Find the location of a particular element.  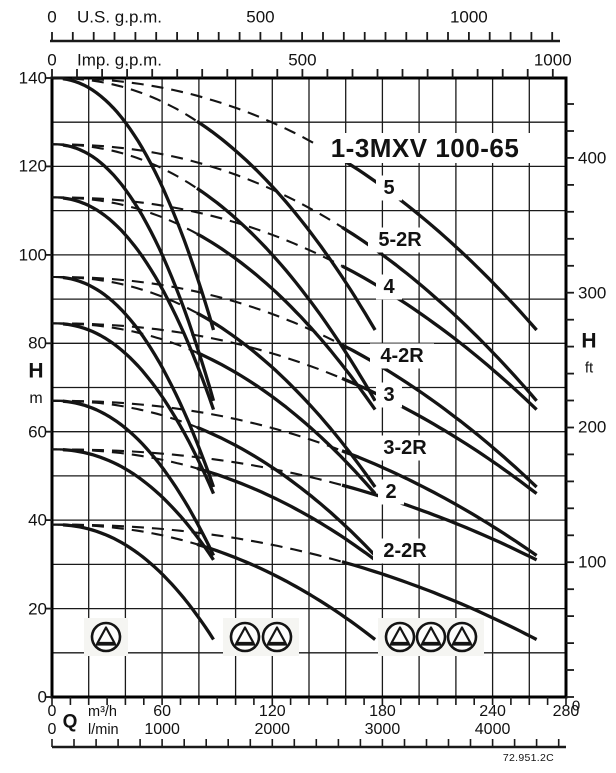

us-gpm-tick-label: 500 is located at coordinates (260, 17).